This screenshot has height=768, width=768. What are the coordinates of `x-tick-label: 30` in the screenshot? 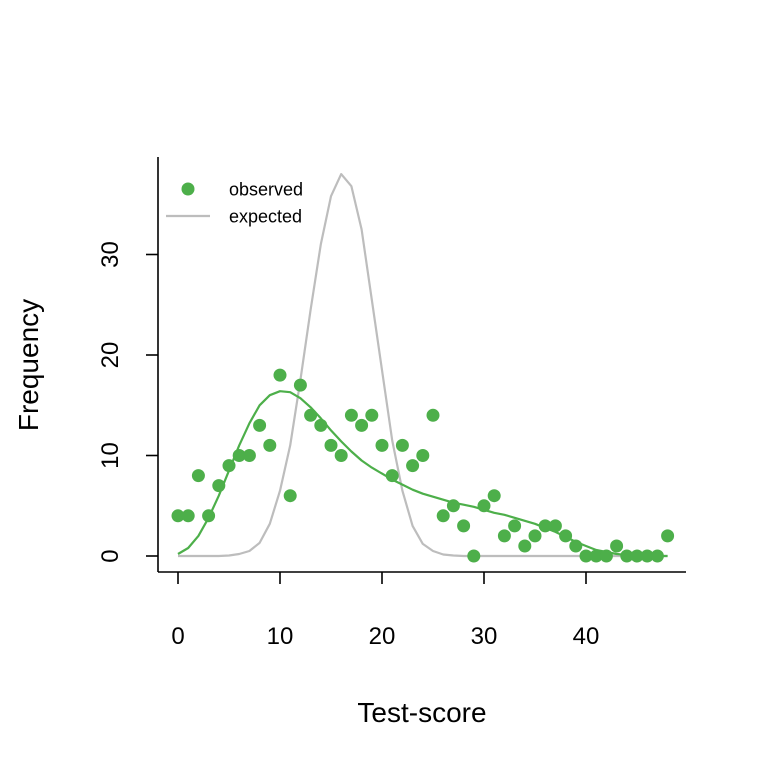 It's located at (484, 636).